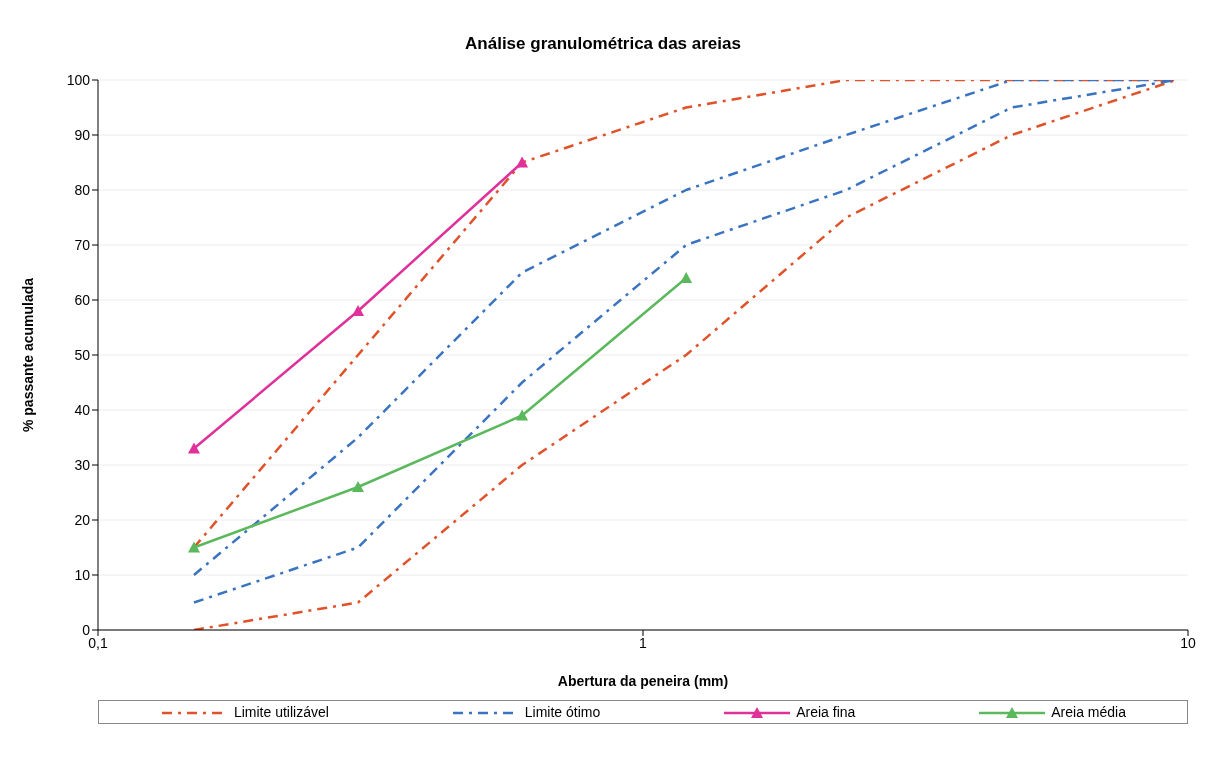 Image resolution: width=1208 pixels, height=765 pixels. What do you see at coordinates (562, 712) in the screenshot?
I see `legend-label: Limite ótimo` at bounding box center [562, 712].